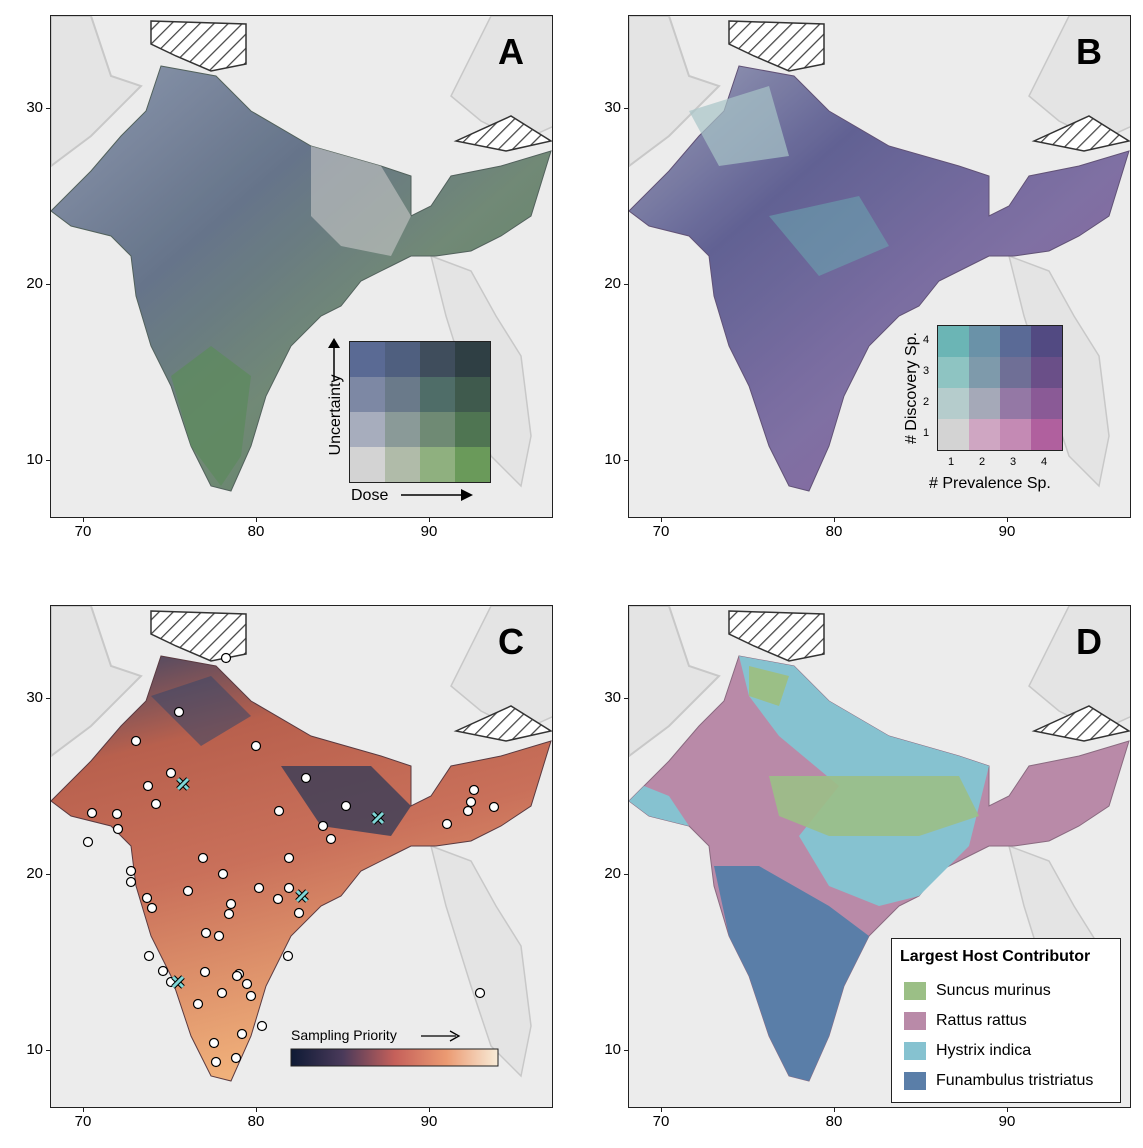  Describe the element at coordinates (984, 1050) in the screenshot. I see `legend-item-label: Hystrix indica` at that location.